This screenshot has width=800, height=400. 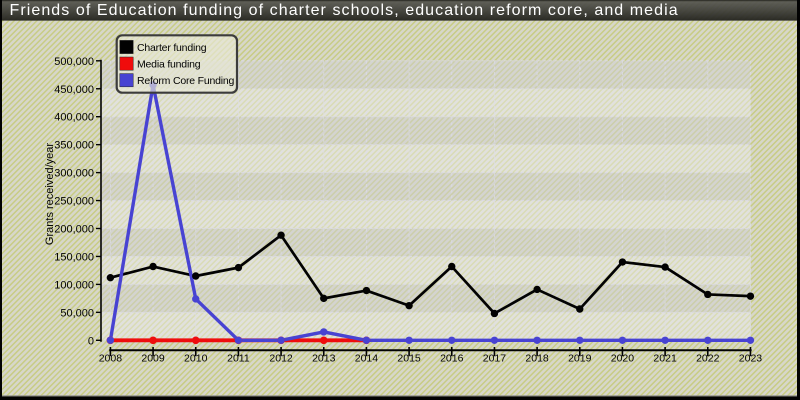 What do you see at coordinates (196, 359) in the screenshot?
I see `svg-text: 2010` at bounding box center [196, 359].